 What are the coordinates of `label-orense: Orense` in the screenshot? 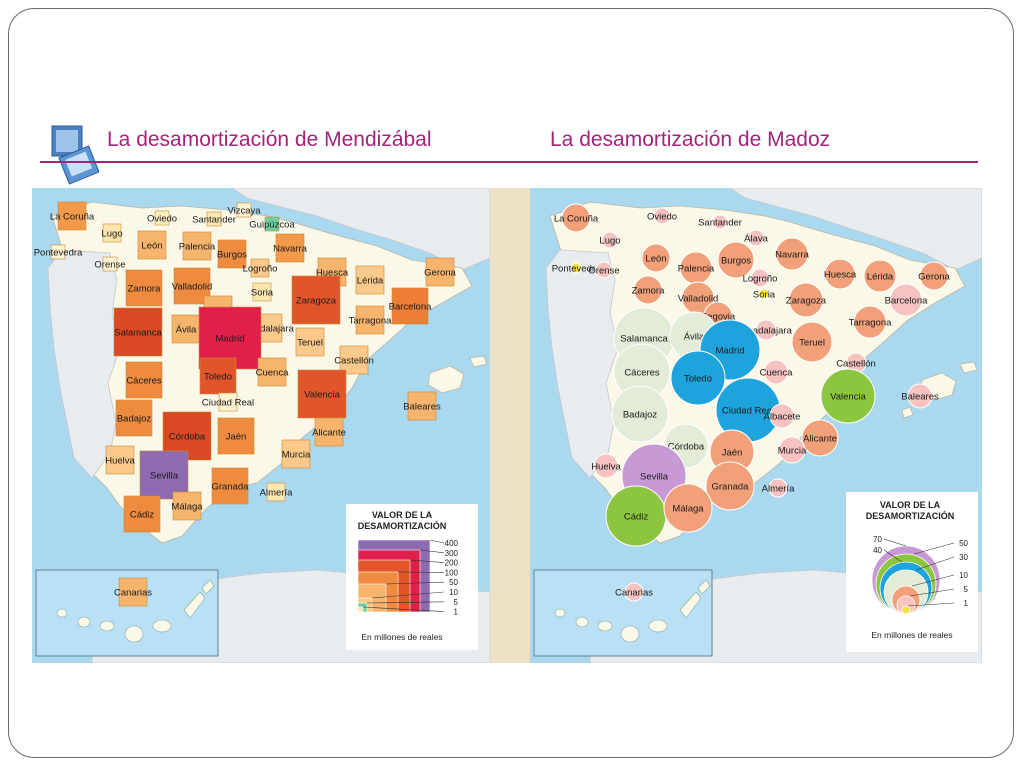 It's located at (109, 265).